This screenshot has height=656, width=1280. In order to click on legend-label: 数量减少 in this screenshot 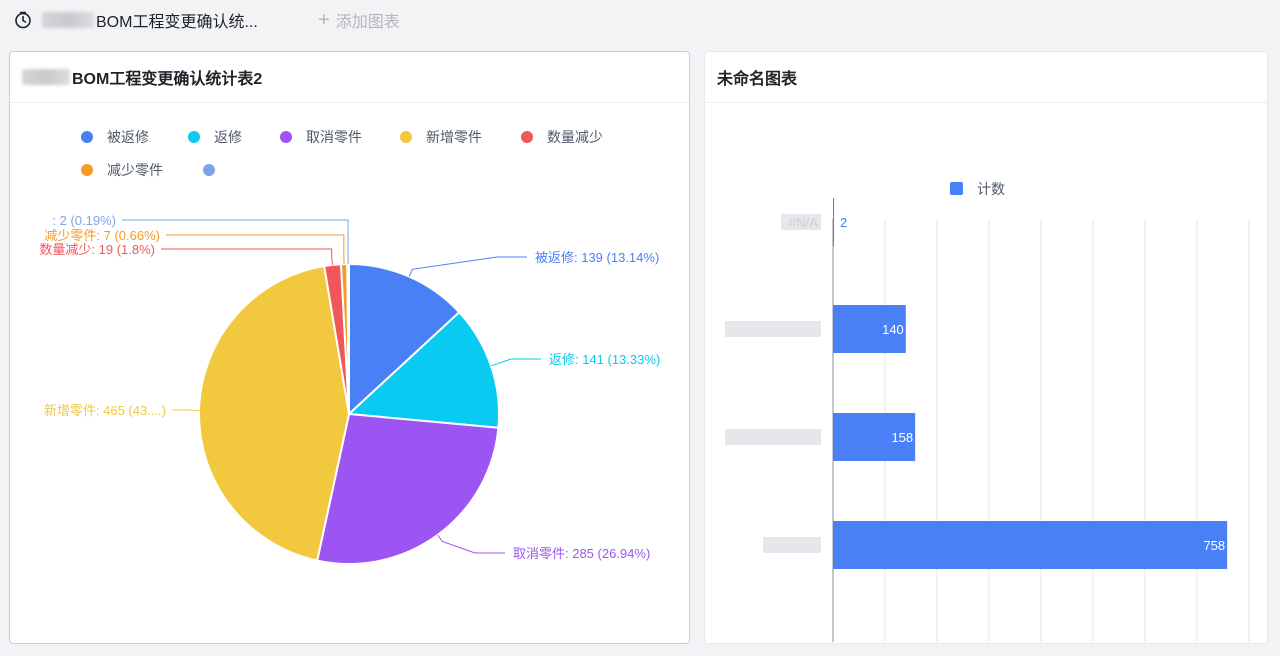, I will do `click(575, 137)`.